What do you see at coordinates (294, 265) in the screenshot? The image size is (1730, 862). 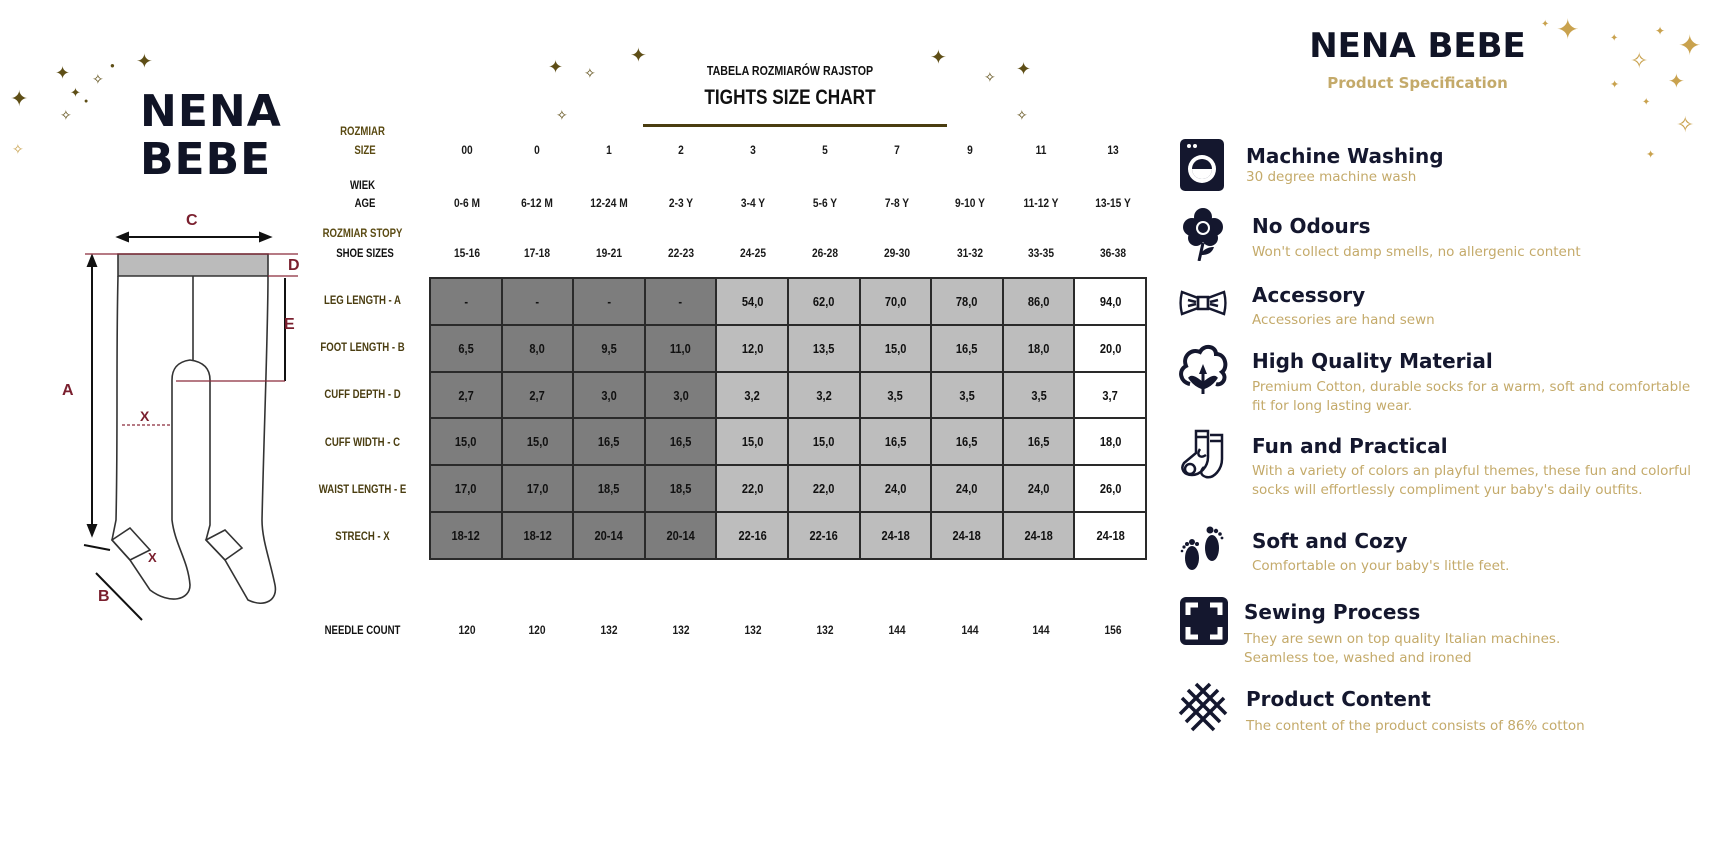 I see `diagram-label-d: D` at bounding box center [294, 265].